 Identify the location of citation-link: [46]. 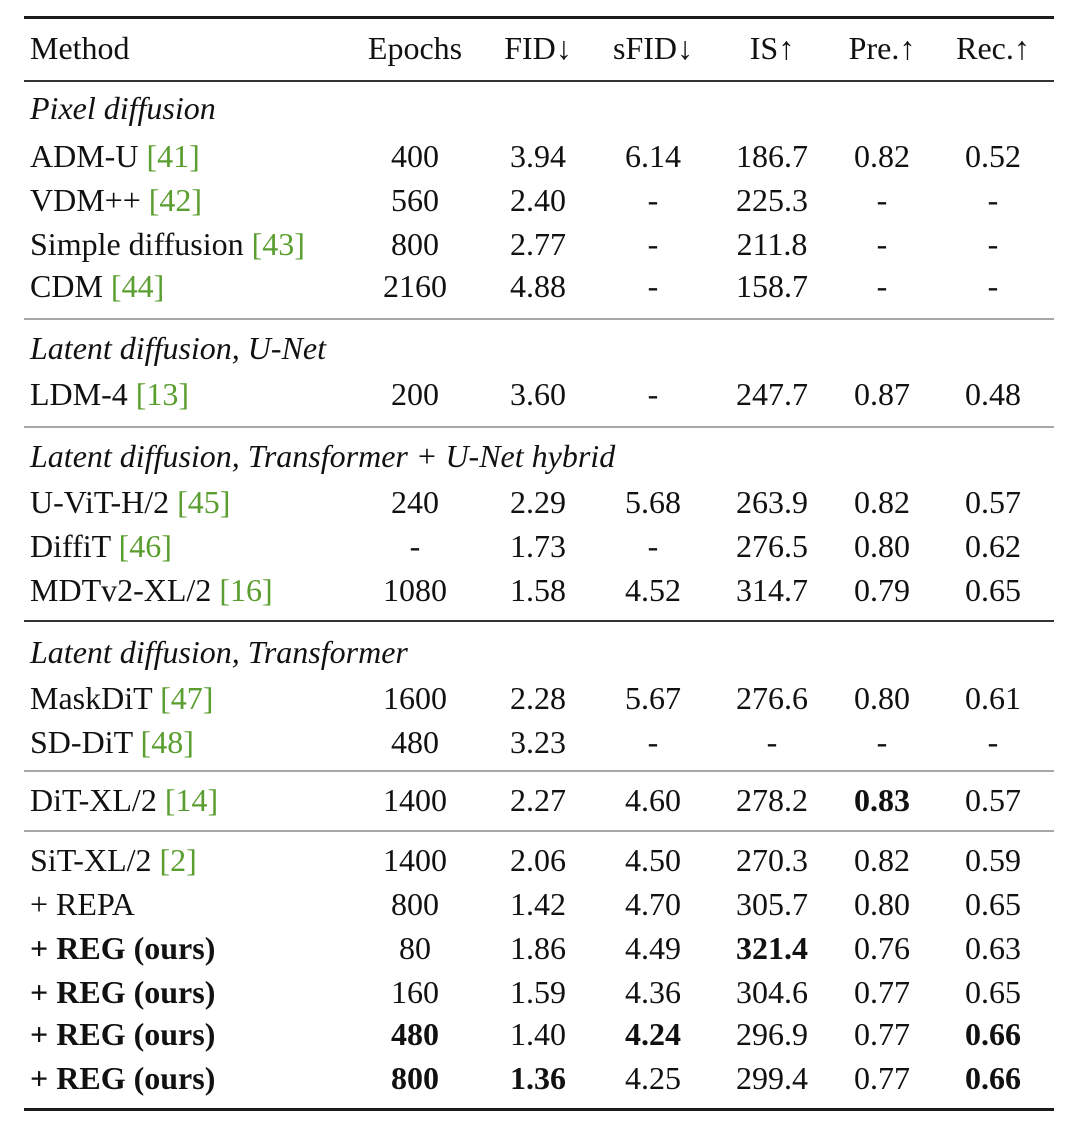
(145, 546).